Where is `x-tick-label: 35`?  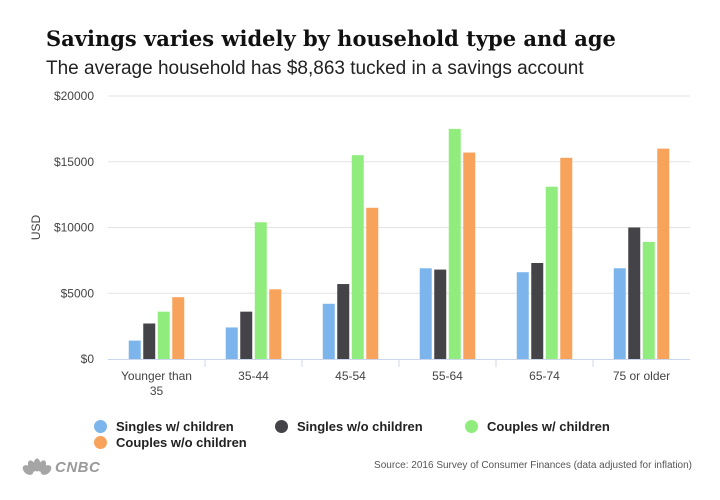 x-tick-label: 35 is located at coordinates (157, 391).